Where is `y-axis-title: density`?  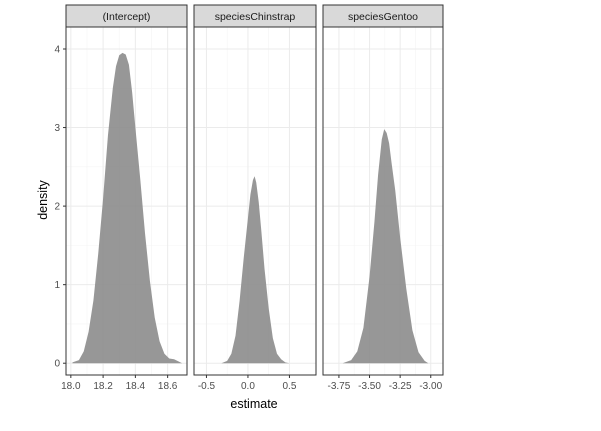
y-axis-title: density is located at coordinates (43, 199).